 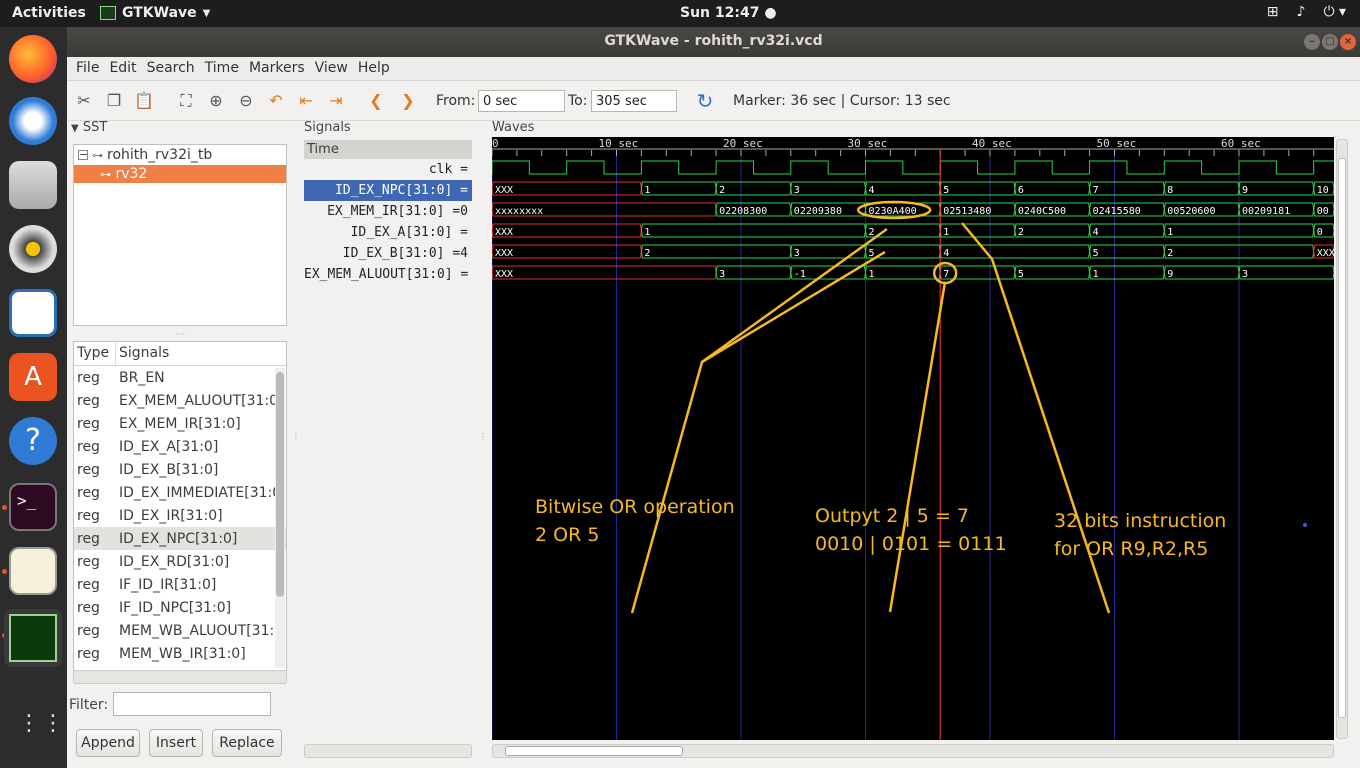 What do you see at coordinates (171, 515) in the screenshot?
I see `signal-name: ID_EX_IR[31:0]` at bounding box center [171, 515].